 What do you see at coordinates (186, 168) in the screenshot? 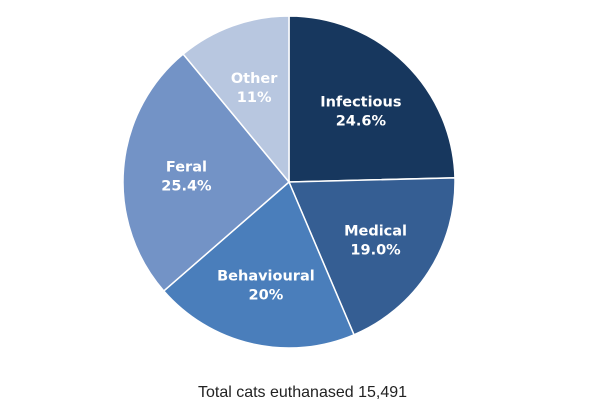
I see `slice-label-feral: Feral` at bounding box center [186, 168].